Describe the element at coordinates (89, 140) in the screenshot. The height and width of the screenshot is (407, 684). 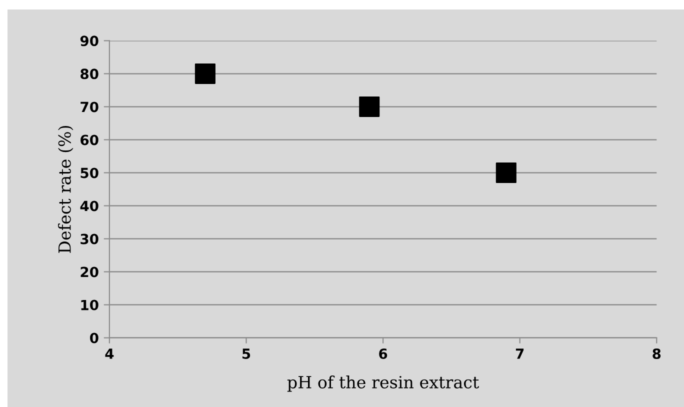
I see `y-tick-label: 60` at that location.